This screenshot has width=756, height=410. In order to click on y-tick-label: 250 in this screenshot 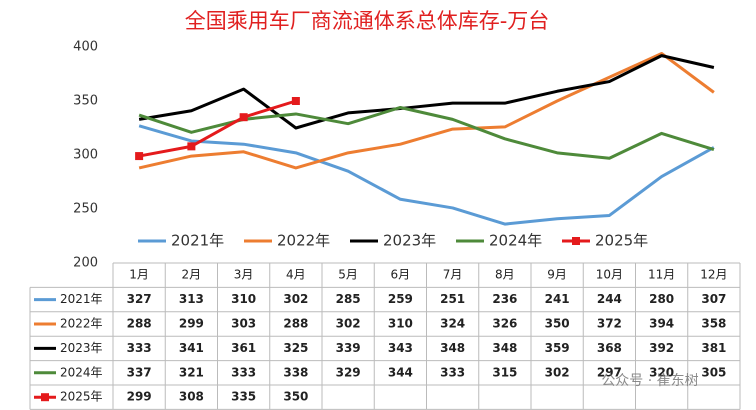, I will do `click(85, 209)`.